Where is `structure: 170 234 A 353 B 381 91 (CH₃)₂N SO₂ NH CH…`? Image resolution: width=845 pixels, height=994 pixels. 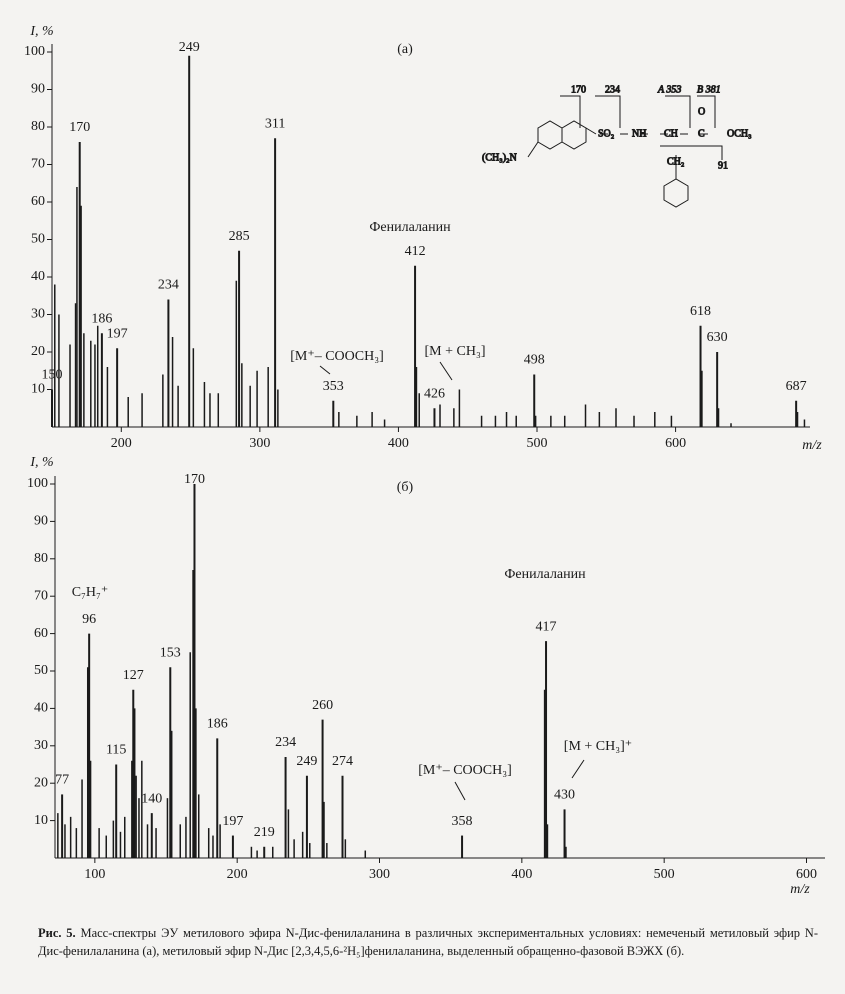
structure: 170 234 A 353 B 381 91 (CH₃)₂N SO₂ NH CH… is located at coordinates (617, 146).